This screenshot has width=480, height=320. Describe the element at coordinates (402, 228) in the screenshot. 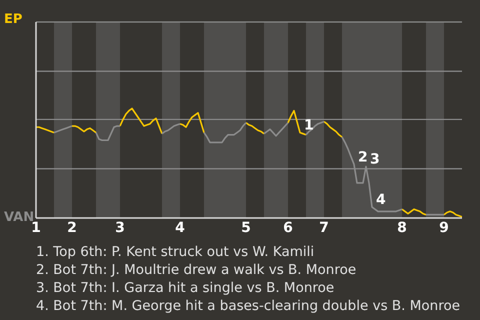

I see `x-tick-label: 8` at that location.